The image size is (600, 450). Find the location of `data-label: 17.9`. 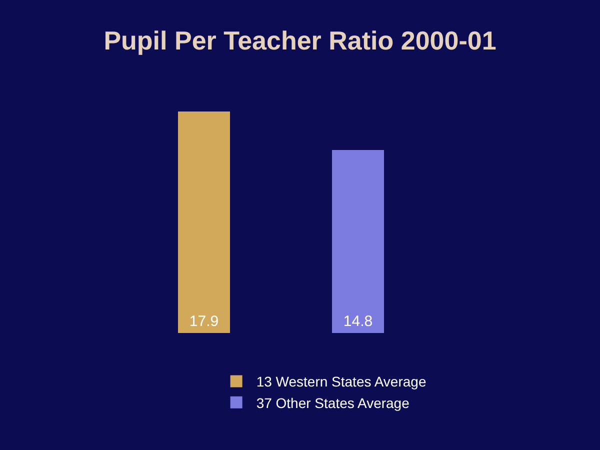

data-label: 17.9 is located at coordinates (204, 321).